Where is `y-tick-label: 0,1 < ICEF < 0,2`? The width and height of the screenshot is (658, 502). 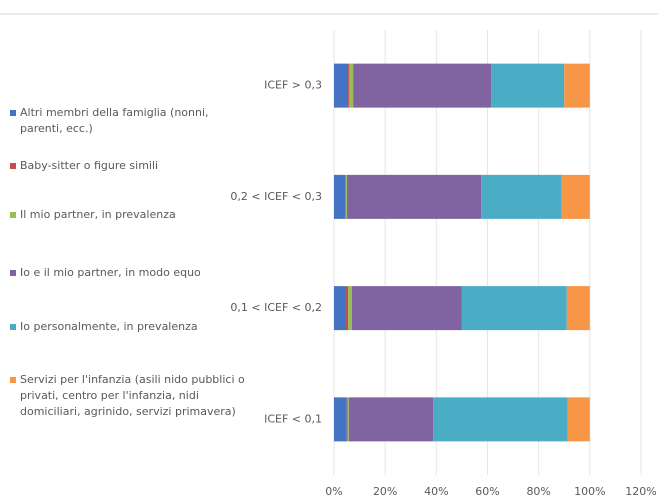 y-tick-label: 0,1 < ICEF < 0,2 is located at coordinates (276, 307).